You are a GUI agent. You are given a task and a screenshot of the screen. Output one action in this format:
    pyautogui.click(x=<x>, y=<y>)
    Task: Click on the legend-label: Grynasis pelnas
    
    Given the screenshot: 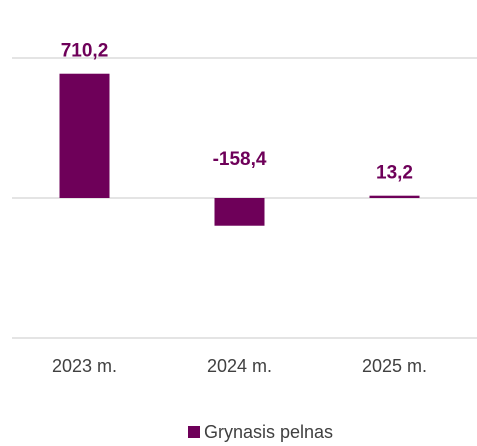 What is the action you would take?
    pyautogui.click(x=268, y=432)
    